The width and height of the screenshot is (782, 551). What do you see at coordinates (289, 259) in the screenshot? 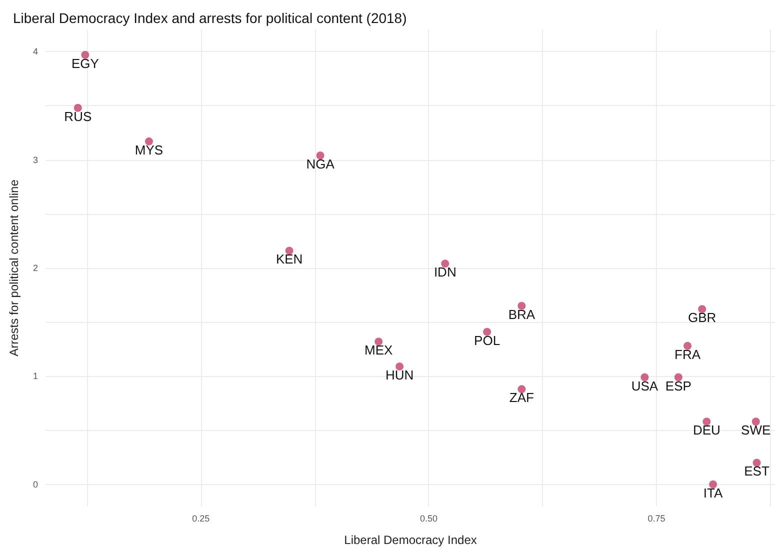
I see `annotation: KEN` at bounding box center [289, 259].